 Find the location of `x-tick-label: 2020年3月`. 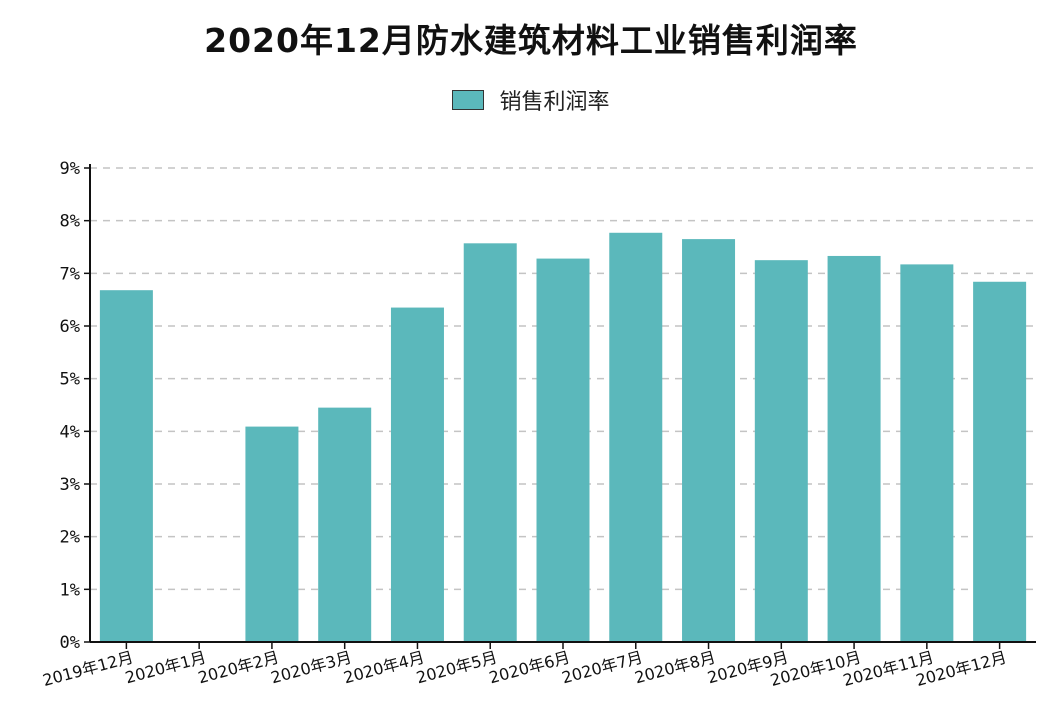

x-tick-label: 2020年3月 is located at coordinates (311, 668).